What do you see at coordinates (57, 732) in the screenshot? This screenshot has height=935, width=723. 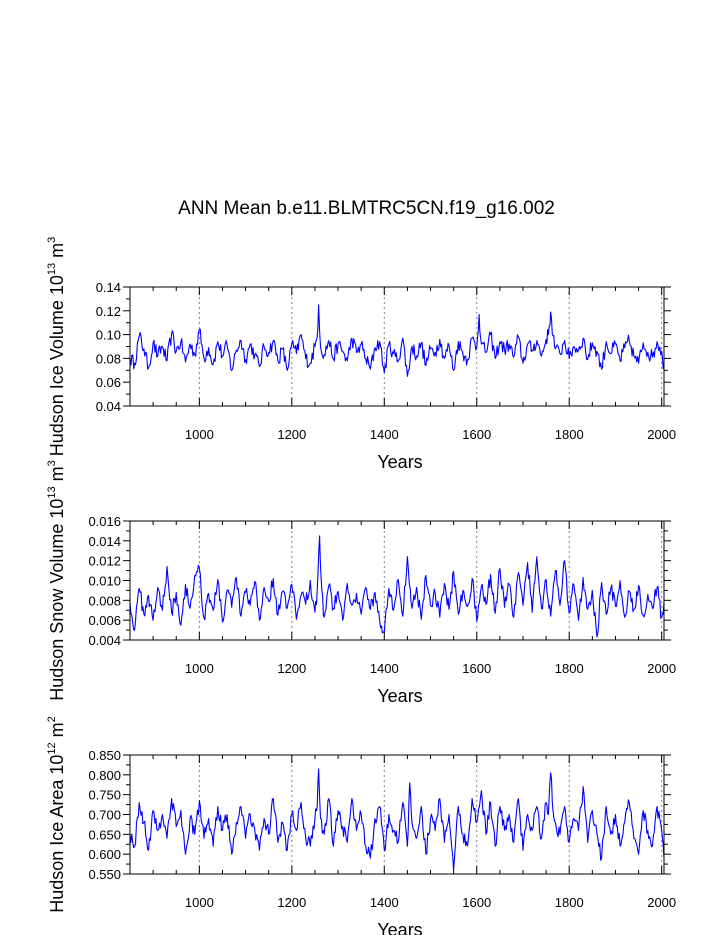 I see `panel-3-ylabel-part: m` at bounding box center [57, 732].